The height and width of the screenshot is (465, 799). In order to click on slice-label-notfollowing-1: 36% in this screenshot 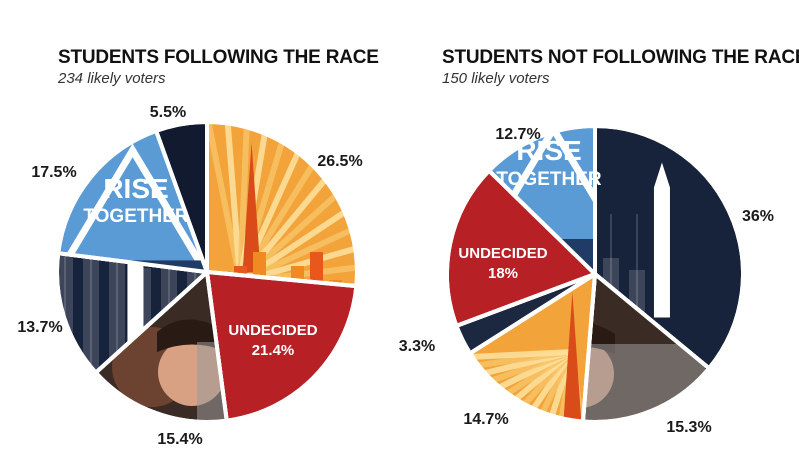, I will do `click(758, 216)`.